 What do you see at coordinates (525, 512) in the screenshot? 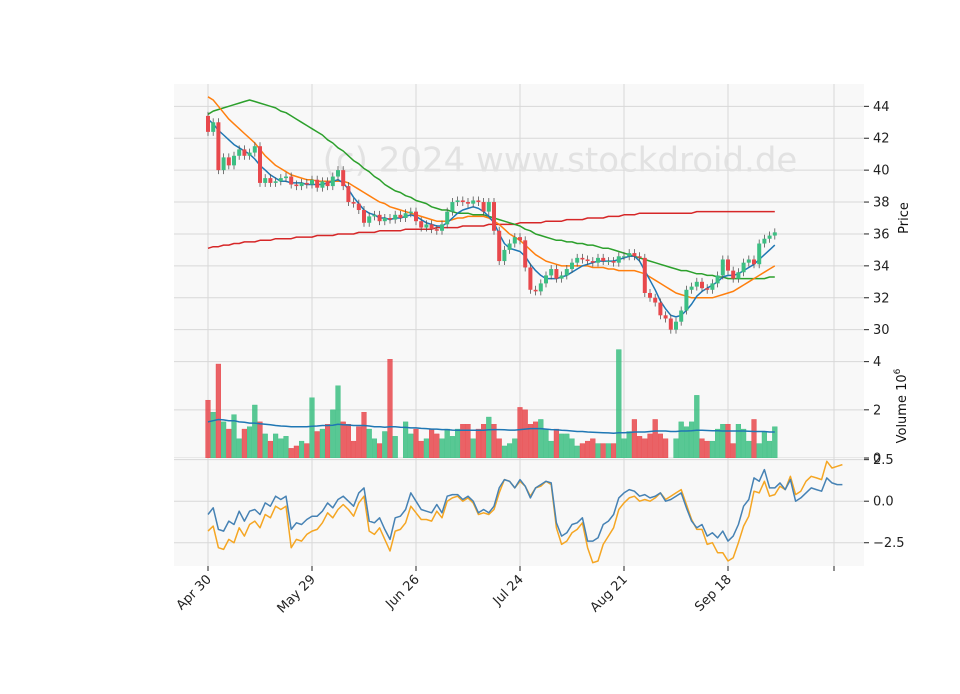
I see `oscillator-lines` at bounding box center [525, 512].